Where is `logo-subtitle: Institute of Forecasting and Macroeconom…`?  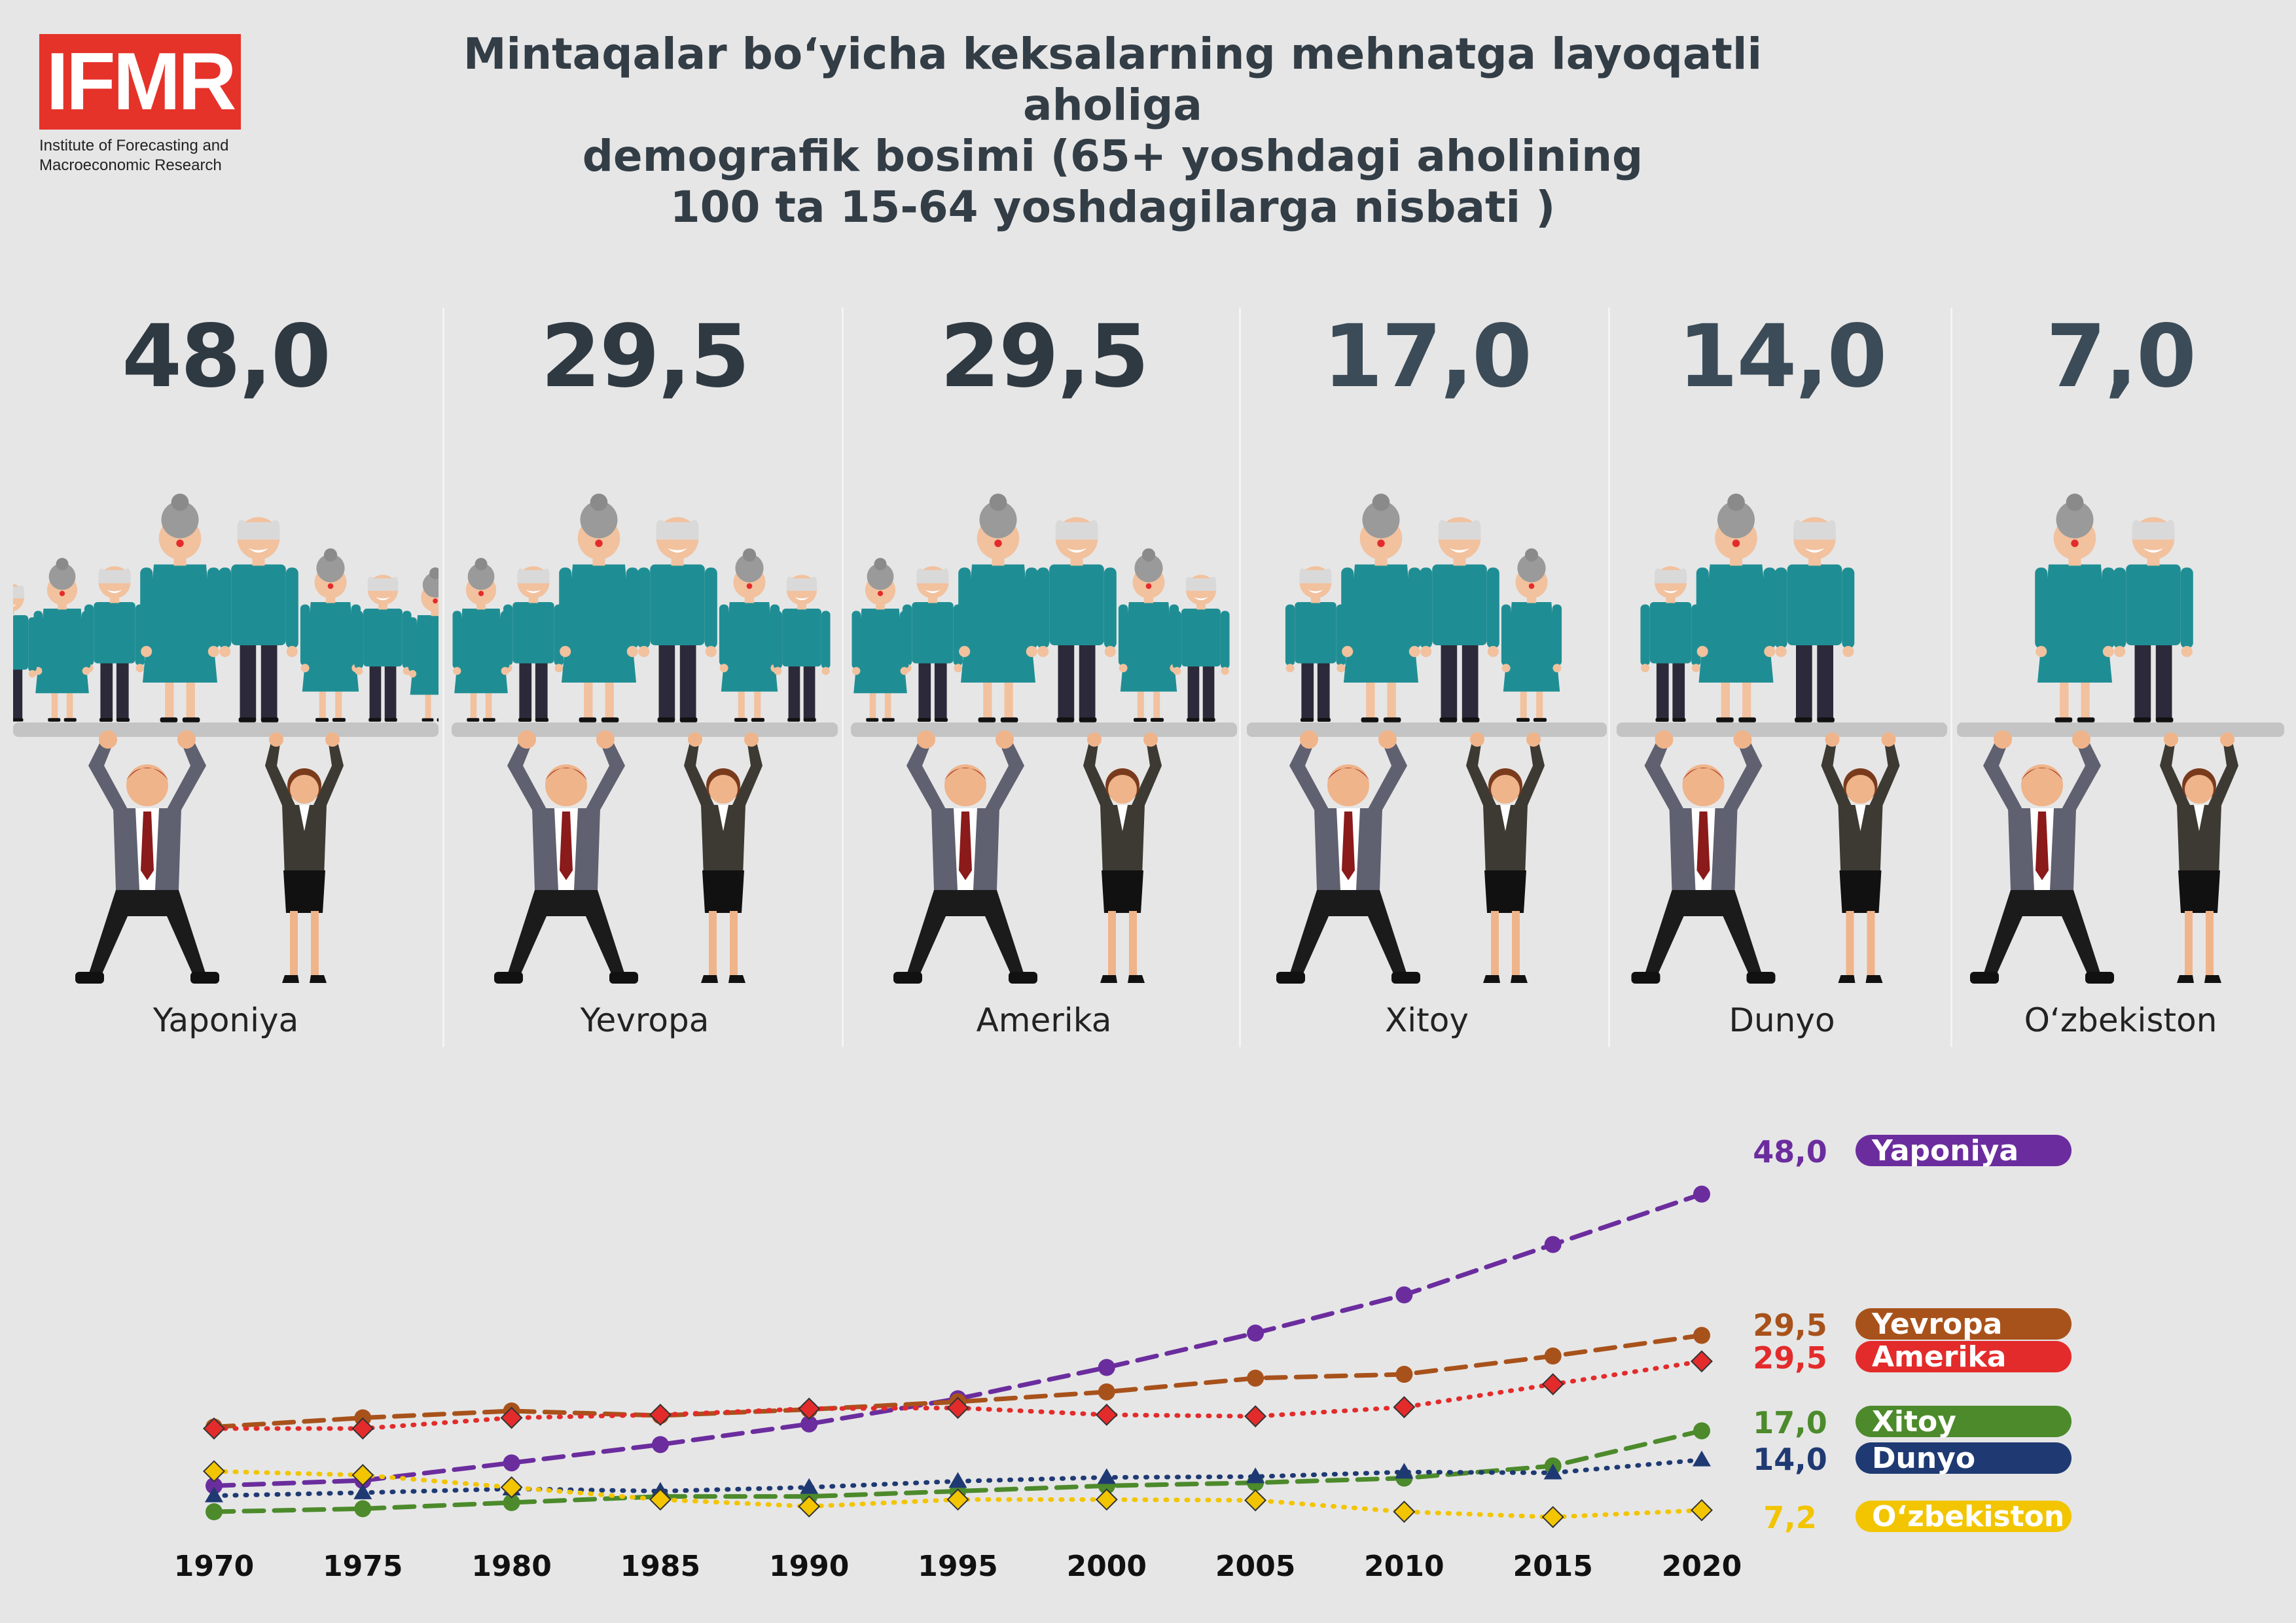
logo-subtitle: Institute of Forecasting and Macroeconom… is located at coordinates (157, 155).